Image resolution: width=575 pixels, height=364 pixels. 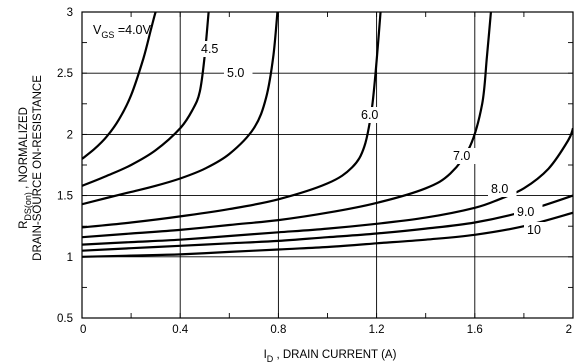 I want to click on curve-label-7.0: 7.0, so click(x=461, y=156).